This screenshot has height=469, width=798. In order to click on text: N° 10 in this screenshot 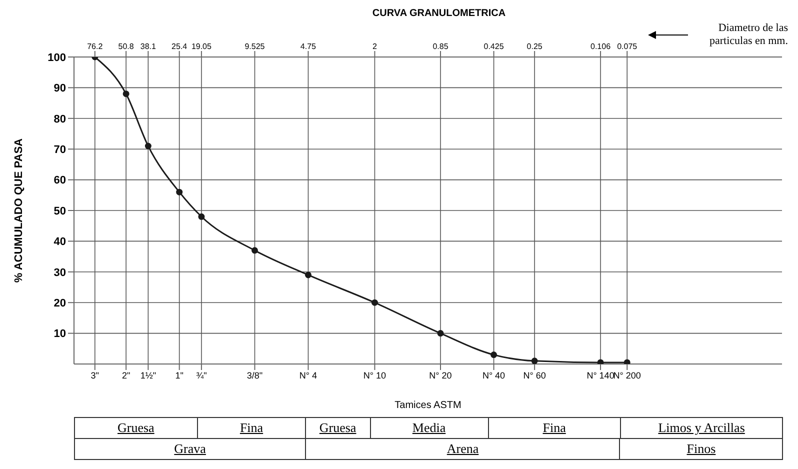, I will do `click(374, 375)`.